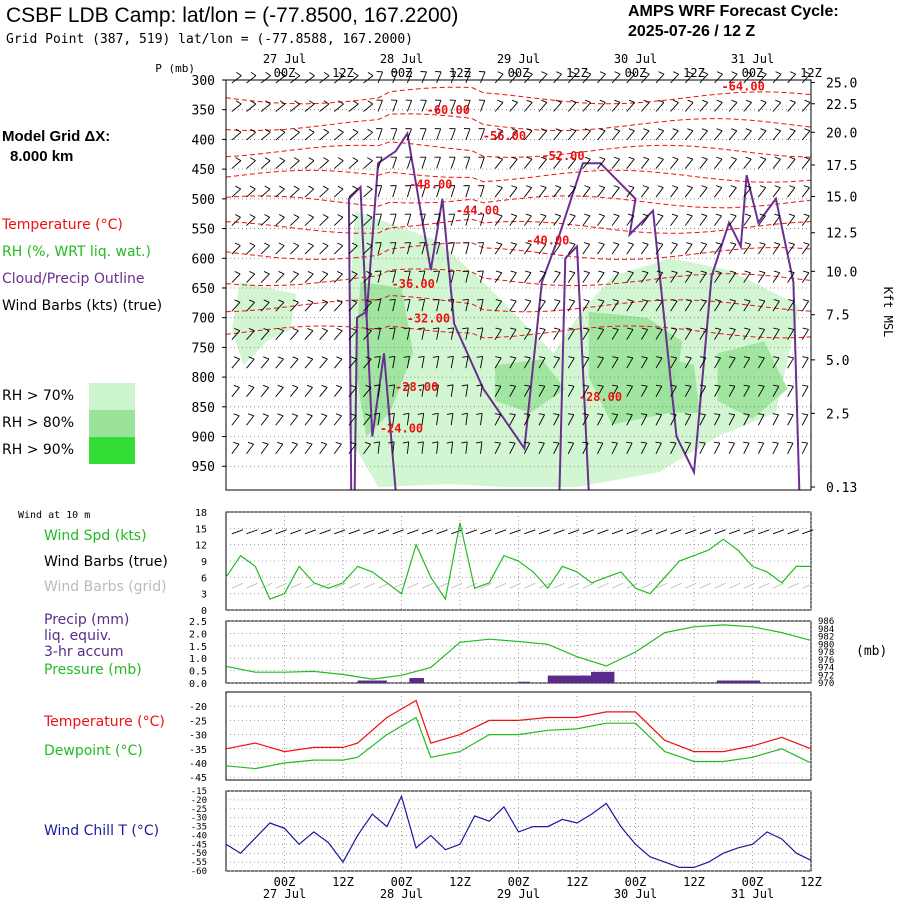 This screenshot has height=900, width=900. Describe the element at coordinates (343, 882) in the screenshot. I see `bottom-hour-label: 12Z` at that location.